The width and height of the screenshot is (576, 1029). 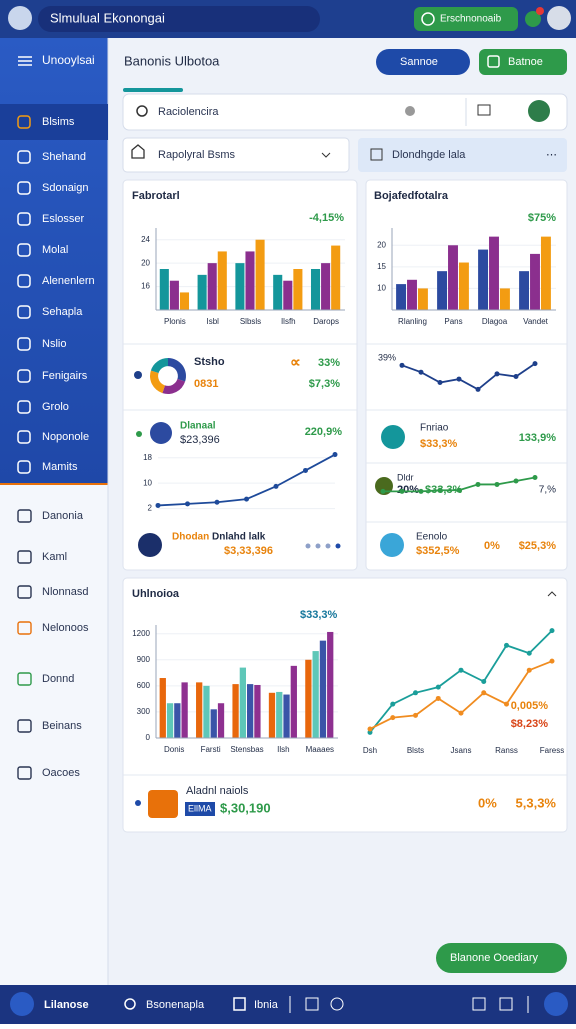 I want to click on nav-item: Eslosser, so click(x=63, y=219).